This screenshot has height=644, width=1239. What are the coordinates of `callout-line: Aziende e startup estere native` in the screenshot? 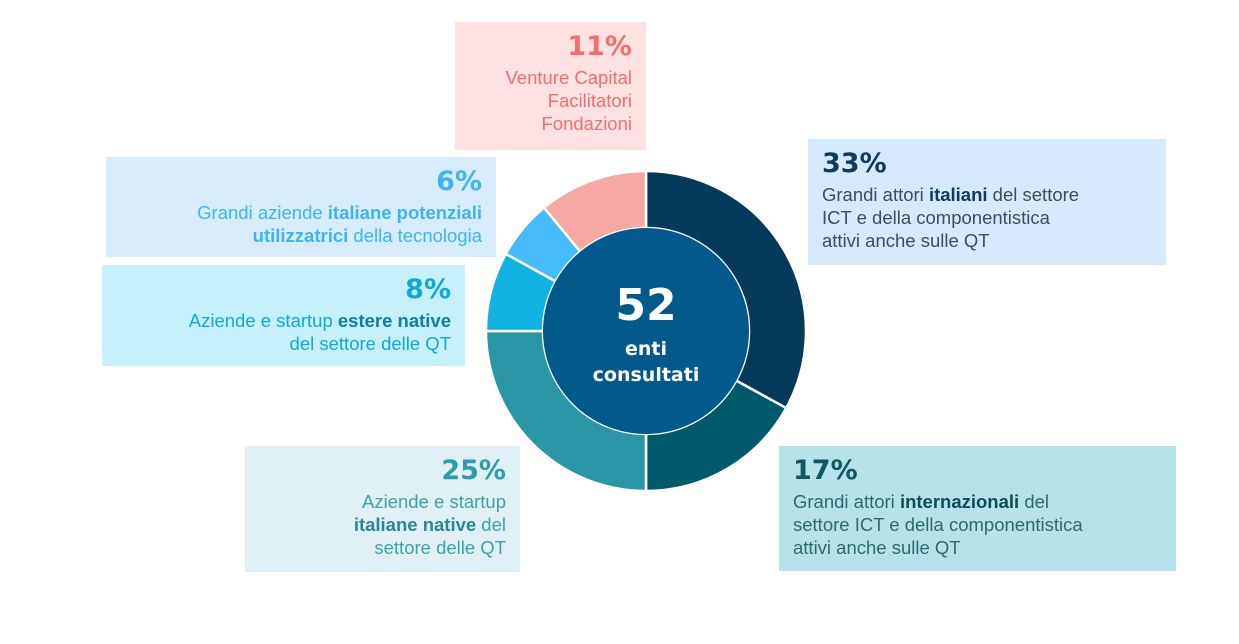 It's located at (283, 320).